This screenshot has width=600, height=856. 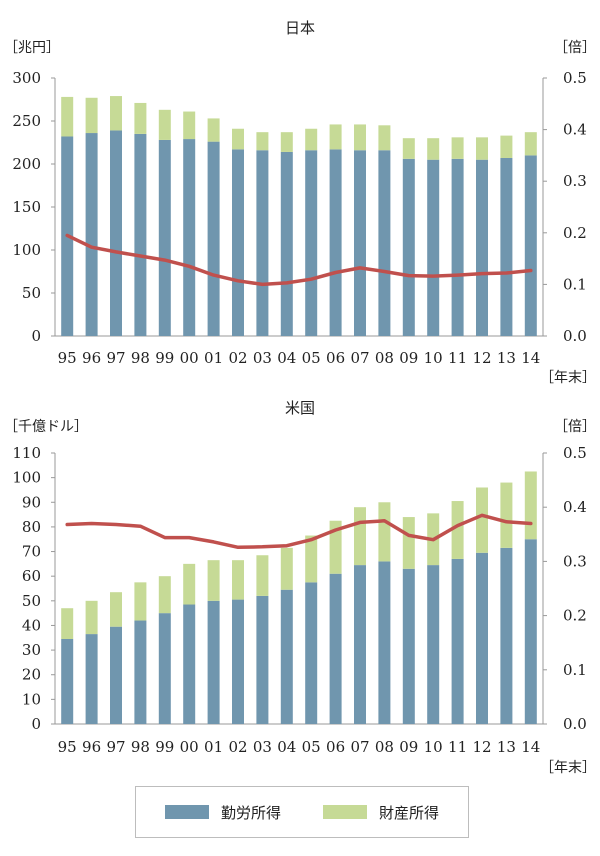 What do you see at coordinates (186, 812) in the screenshot?
I see `legend-swatch-labor` at bounding box center [186, 812].